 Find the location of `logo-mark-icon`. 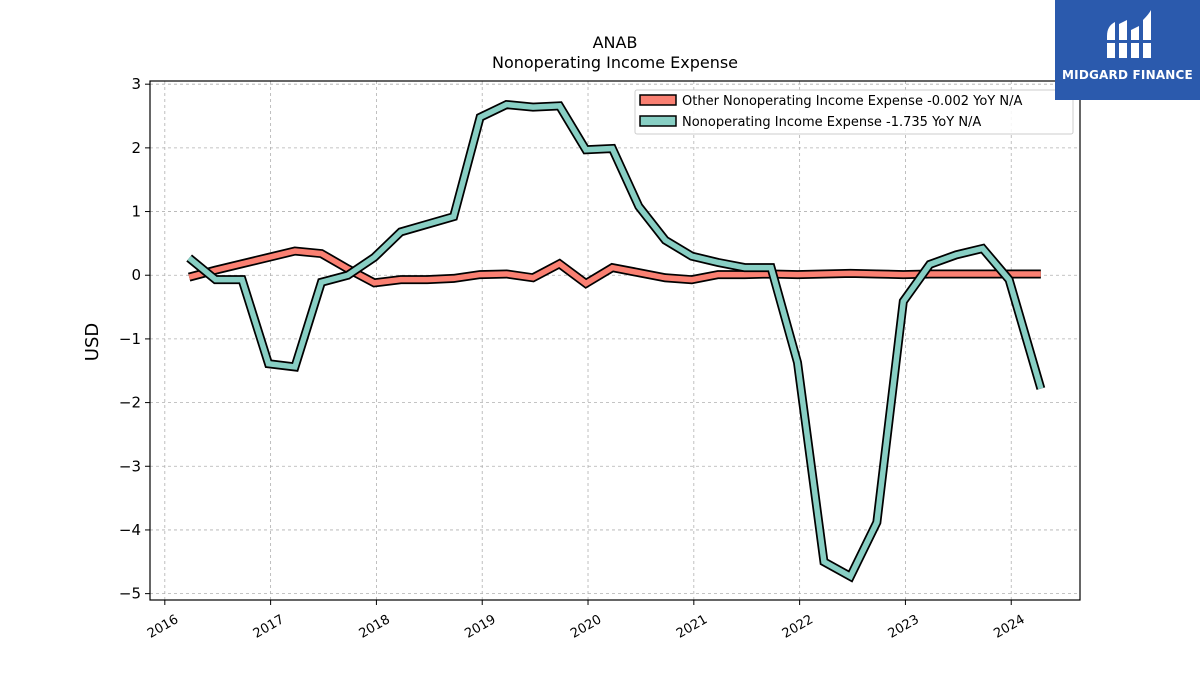

logo-mark-icon is located at coordinates (1129, 34).